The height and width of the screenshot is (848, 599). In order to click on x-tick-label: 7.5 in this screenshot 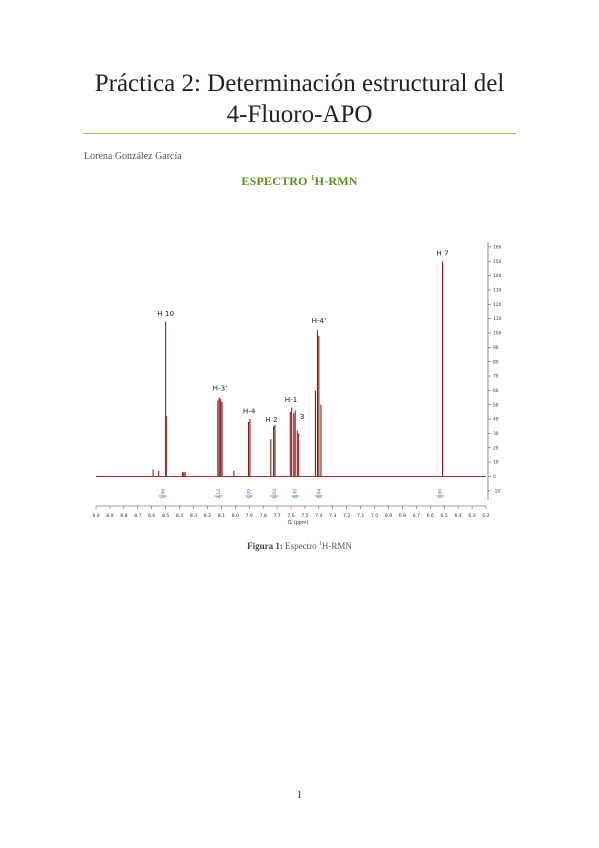, I will do `click(304, 516)`.